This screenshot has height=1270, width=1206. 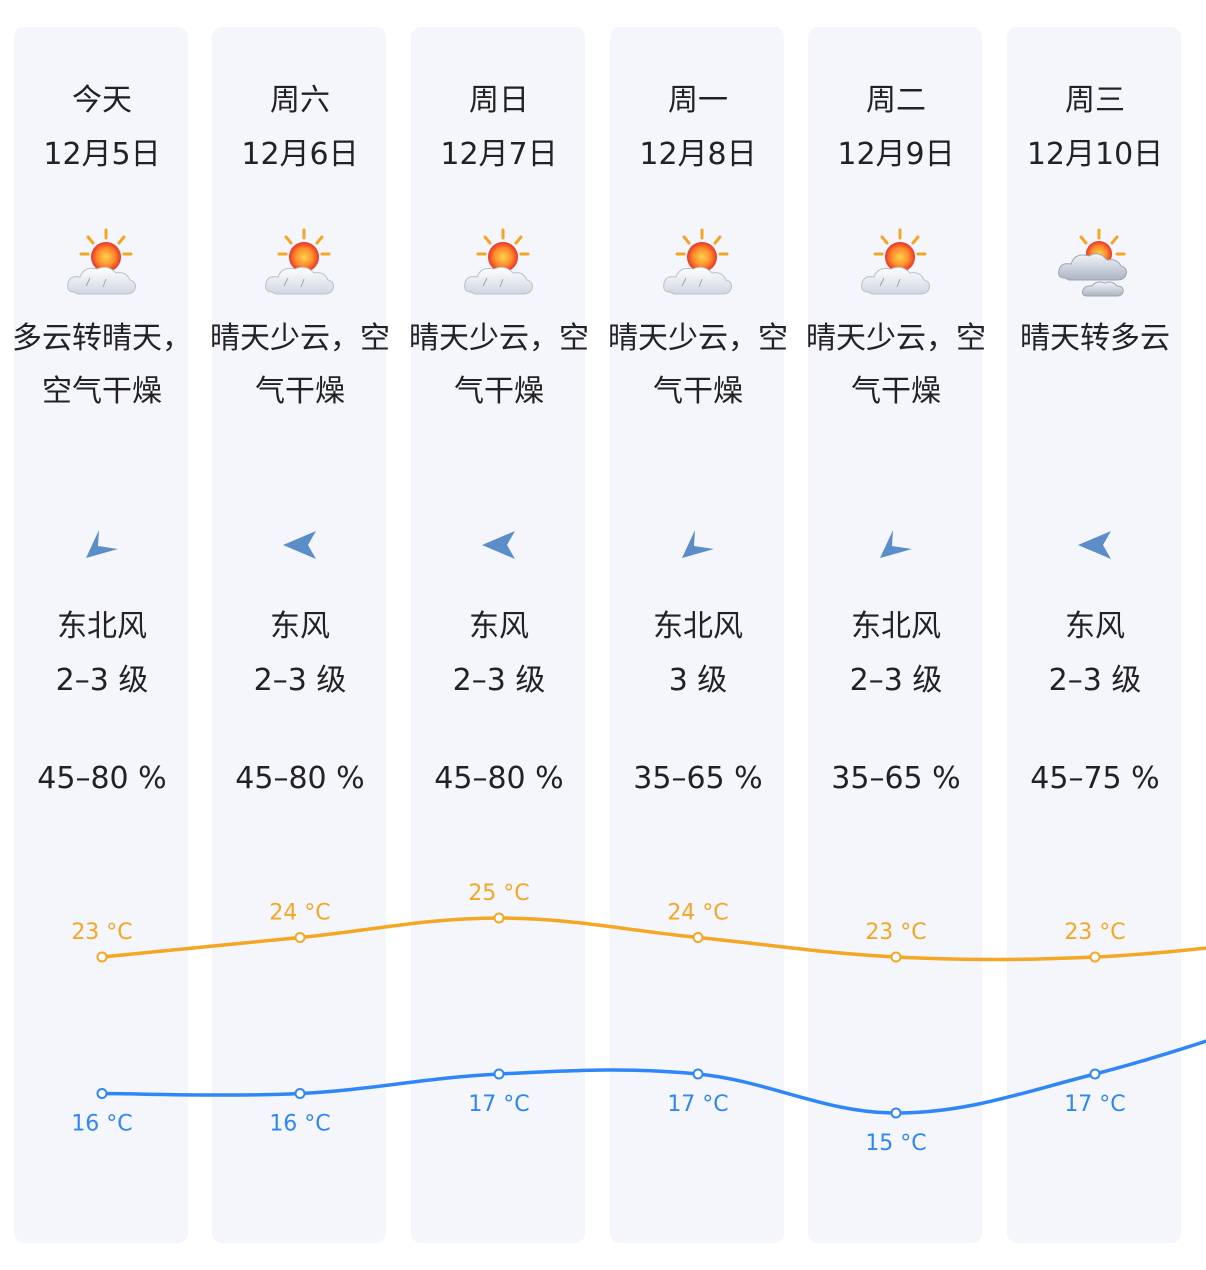 I want to click on day-name: 今天, so click(x=102, y=100).